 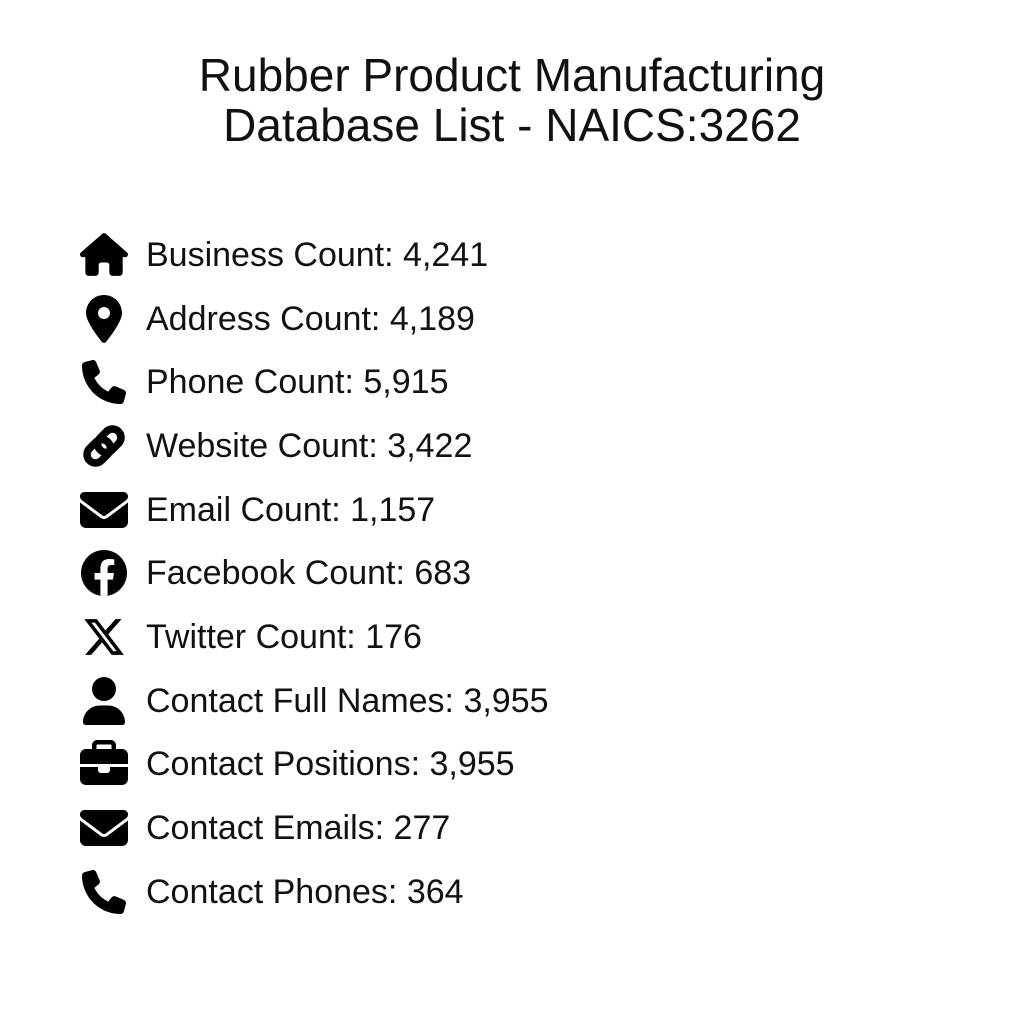 I want to click on stat-label: Address Count:, so click(x=263, y=318).